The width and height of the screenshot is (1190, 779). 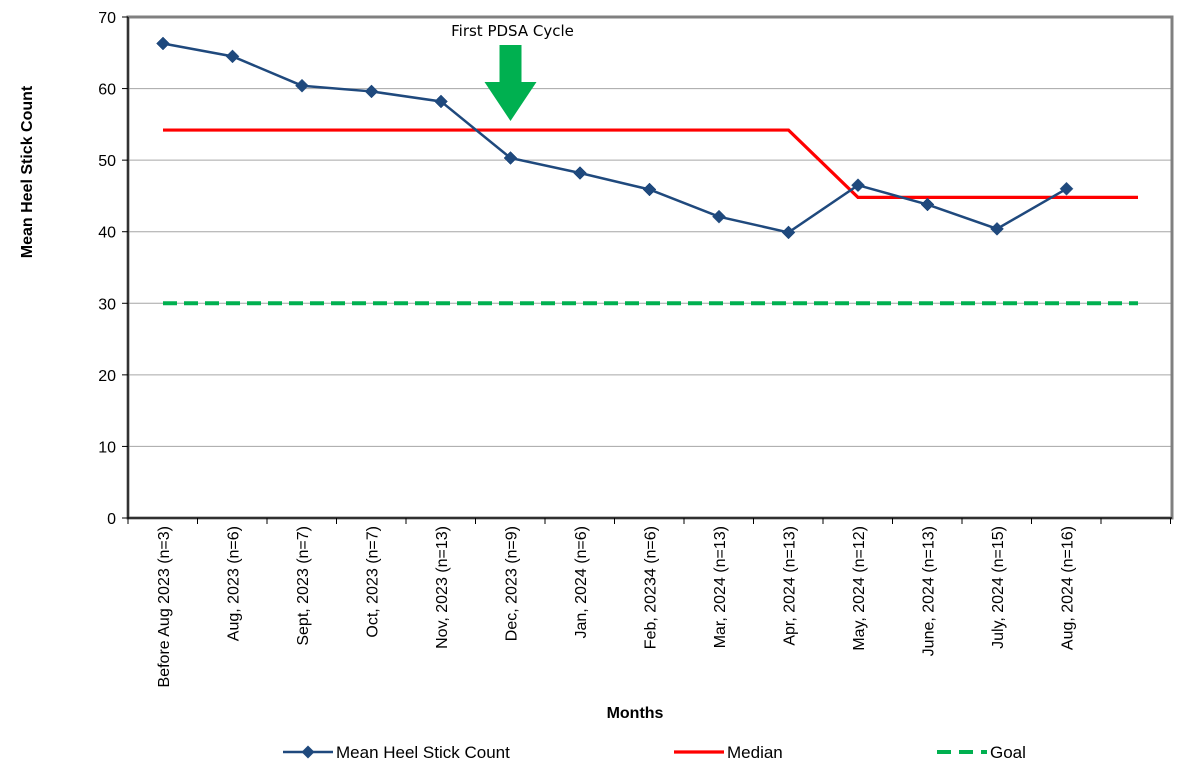 I want to click on legend-median-label: Median, so click(x=755, y=752).